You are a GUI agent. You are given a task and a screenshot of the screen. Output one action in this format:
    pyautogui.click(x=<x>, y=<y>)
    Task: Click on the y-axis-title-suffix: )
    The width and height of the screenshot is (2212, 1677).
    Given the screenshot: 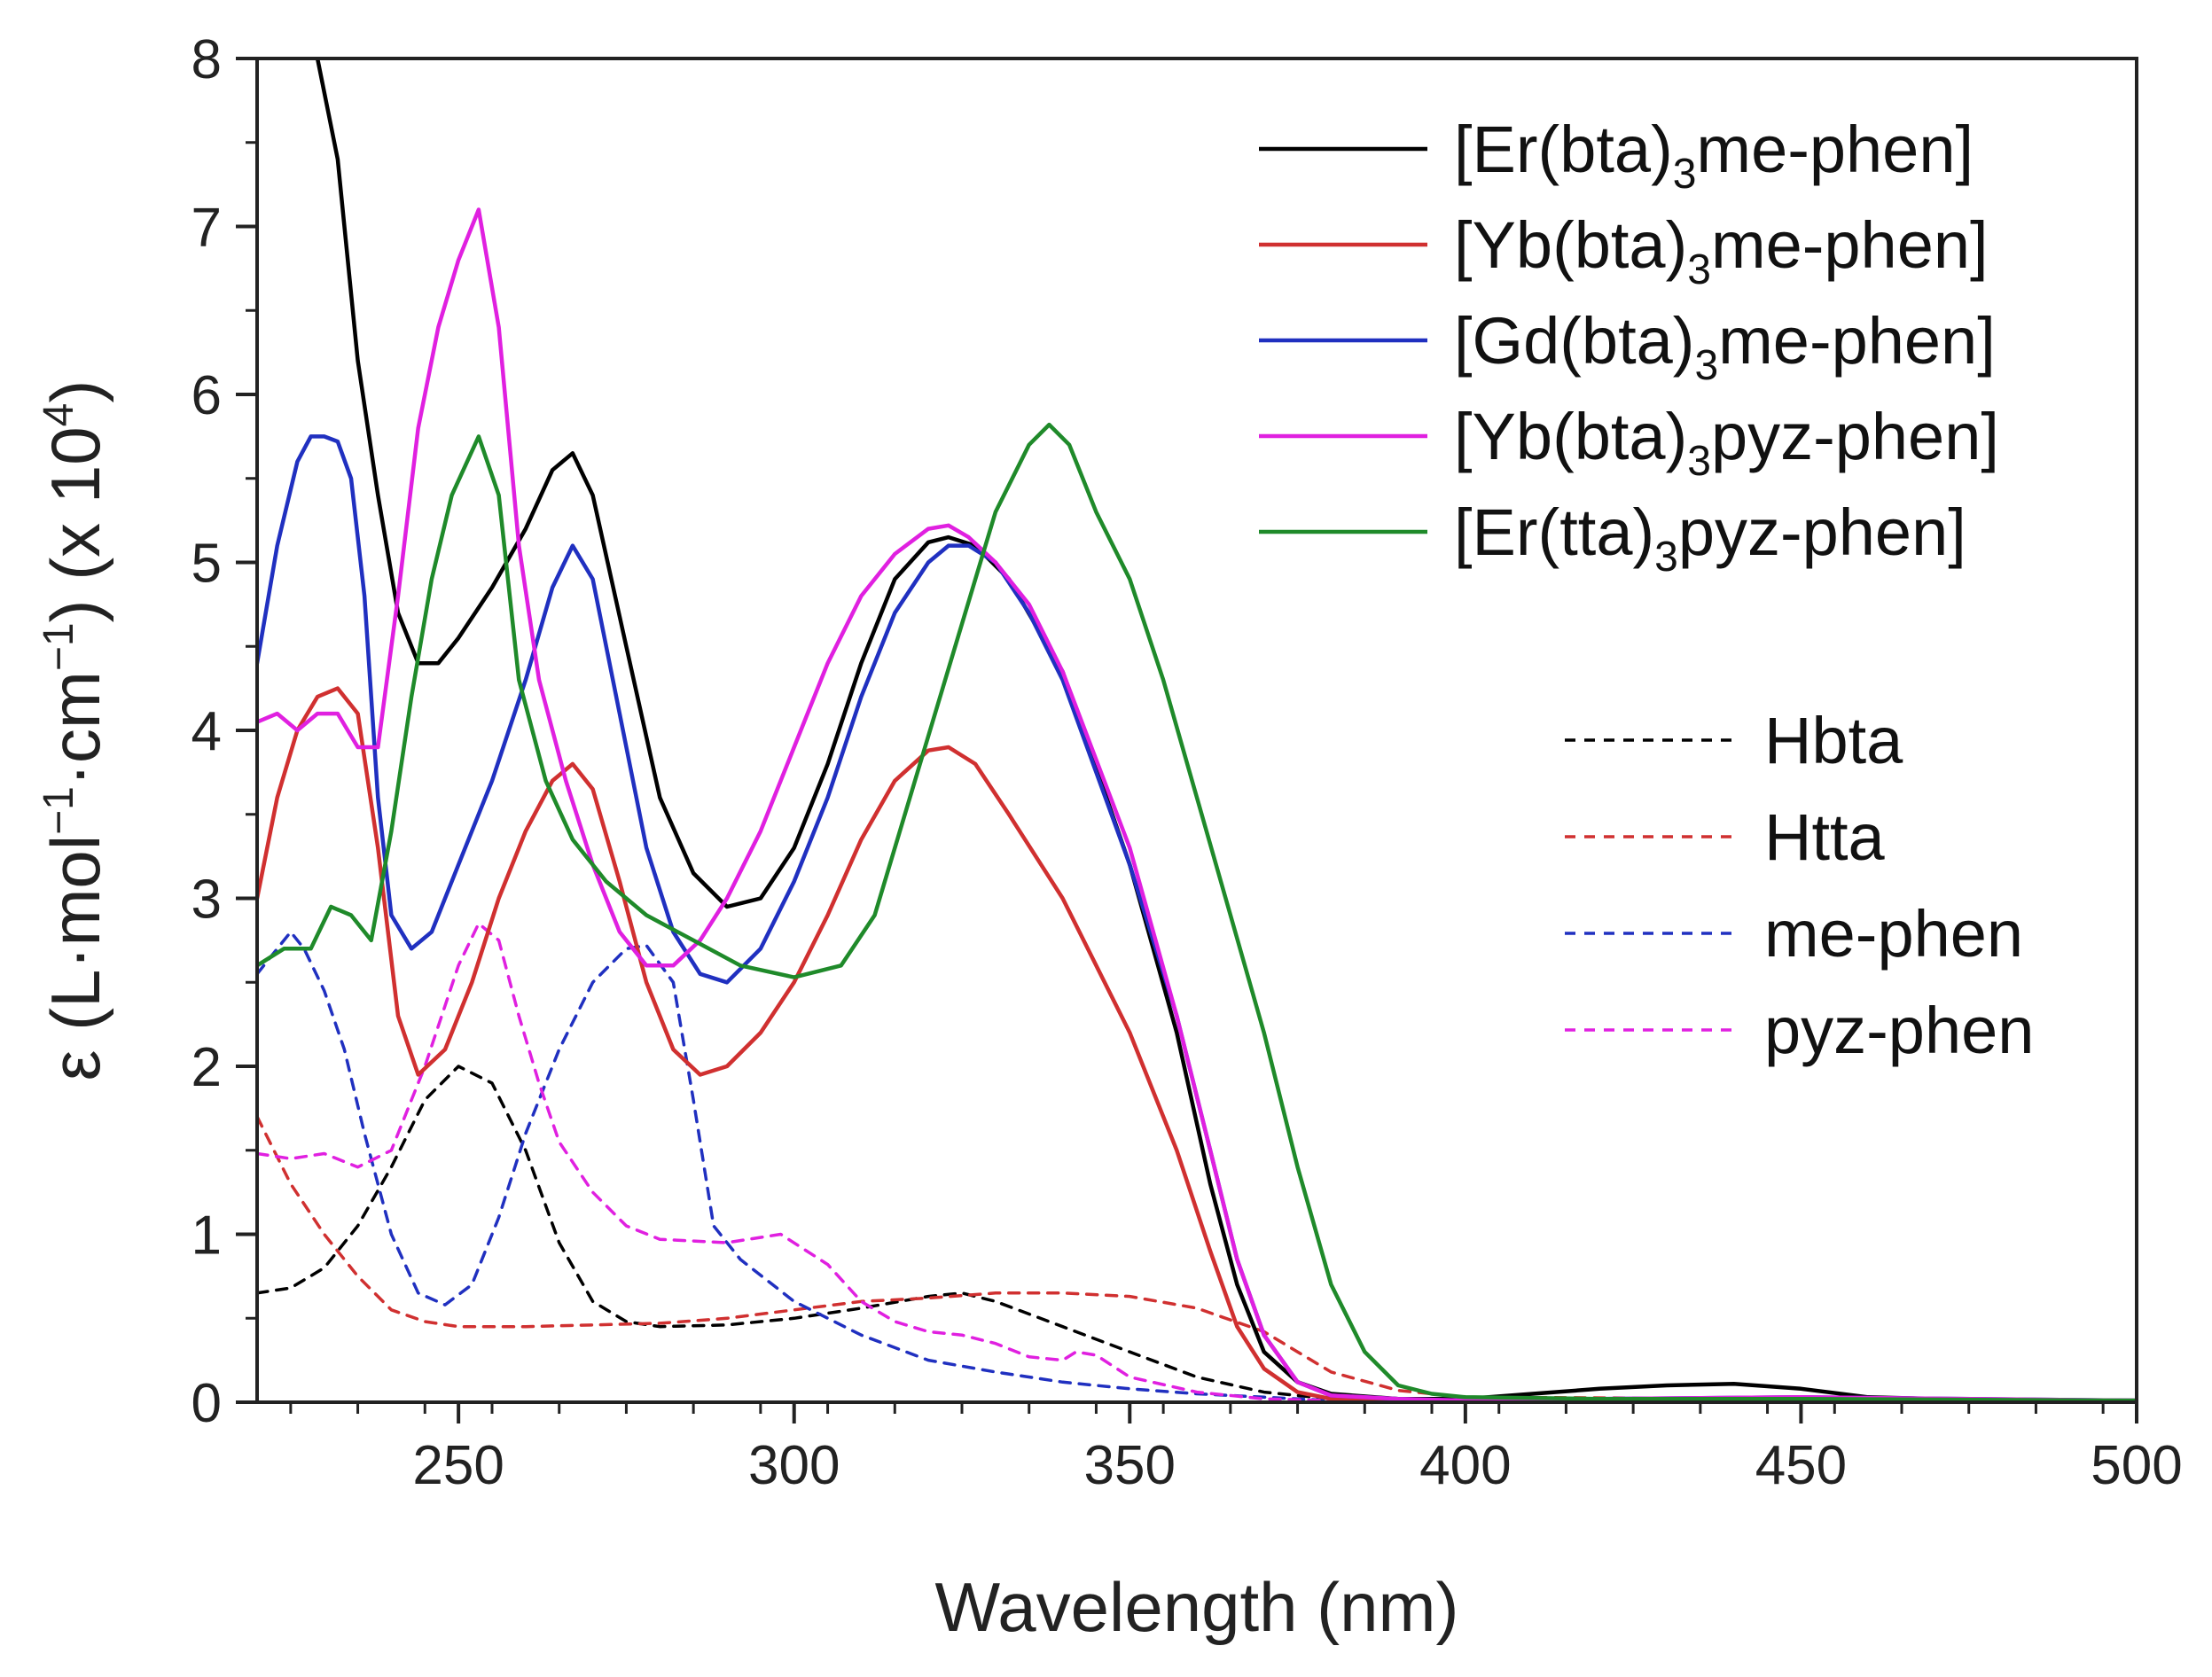 What is the action you would take?
    pyautogui.click(x=75, y=391)
    